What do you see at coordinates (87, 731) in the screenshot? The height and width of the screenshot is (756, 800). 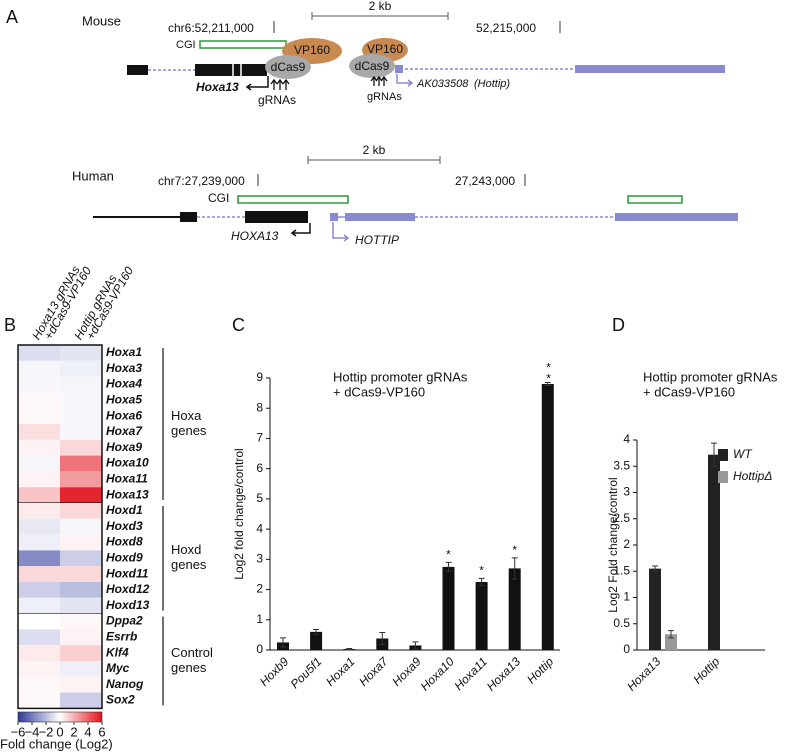 I see `colorbar-tick-label: 4` at bounding box center [87, 731].